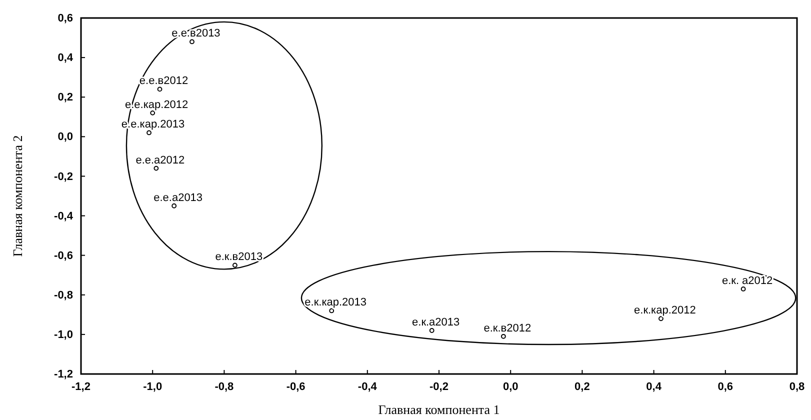 The height and width of the screenshot is (420, 811). Describe the element at coordinates (747, 280) in the screenshot. I see `annotation: е.к. а2012` at that location.